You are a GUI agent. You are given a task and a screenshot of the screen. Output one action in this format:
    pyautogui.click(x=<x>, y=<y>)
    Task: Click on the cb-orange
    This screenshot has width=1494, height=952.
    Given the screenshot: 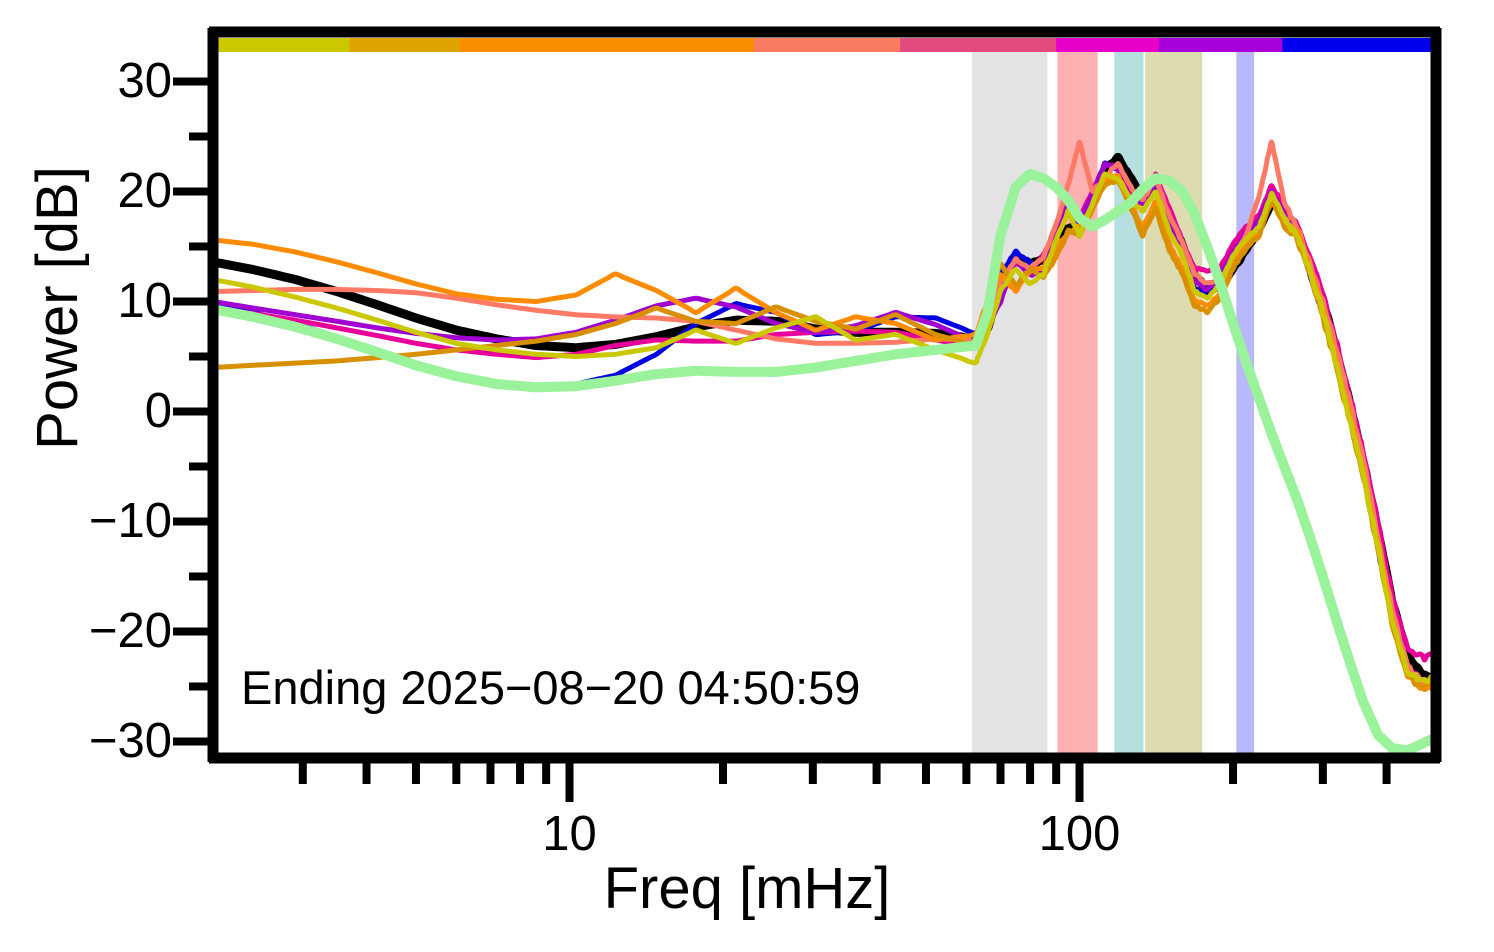 What is the action you would take?
    pyautogui.click(x=607, y=45)
    